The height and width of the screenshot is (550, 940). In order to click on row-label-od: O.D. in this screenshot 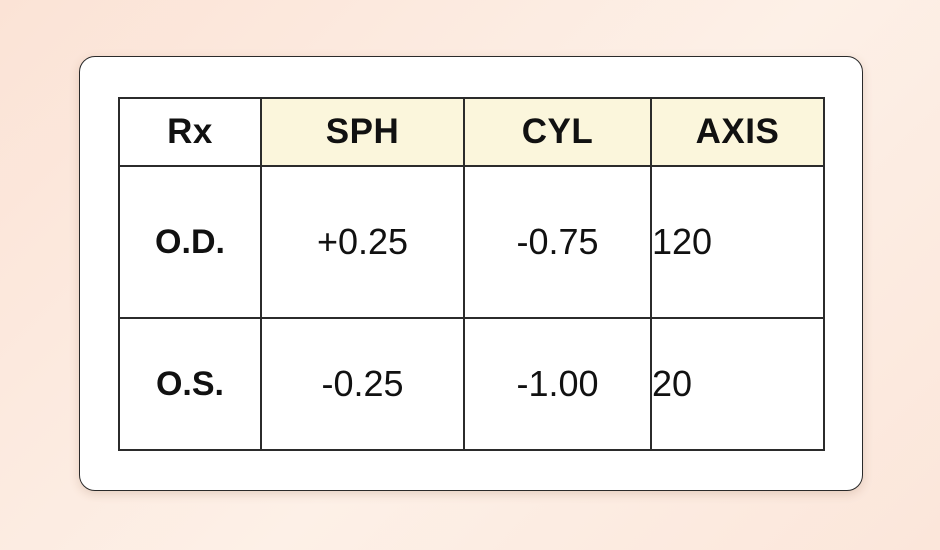, I will do `click(190, 242)`.